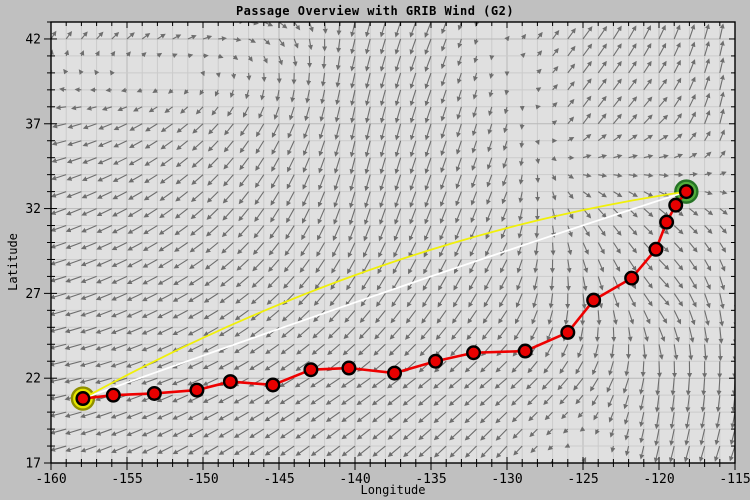 The width and height of the screenshot is (750, 500). I want to click on svg-text: 37, so click(33, 124).